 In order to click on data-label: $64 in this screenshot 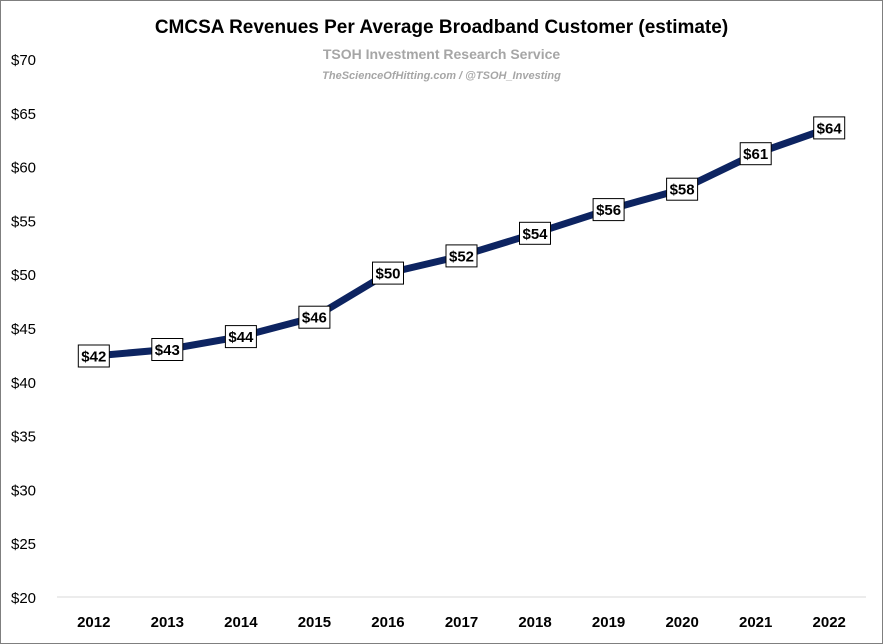, I will do `click(830, 128)`.